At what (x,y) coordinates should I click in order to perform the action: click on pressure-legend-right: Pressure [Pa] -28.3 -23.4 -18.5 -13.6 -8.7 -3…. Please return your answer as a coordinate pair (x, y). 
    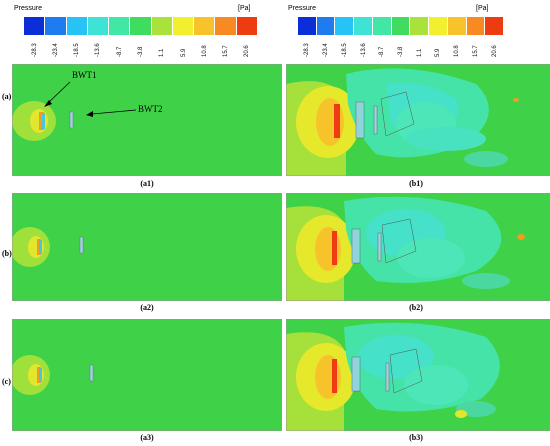
    Looking at the image, I should click on (418, 30).